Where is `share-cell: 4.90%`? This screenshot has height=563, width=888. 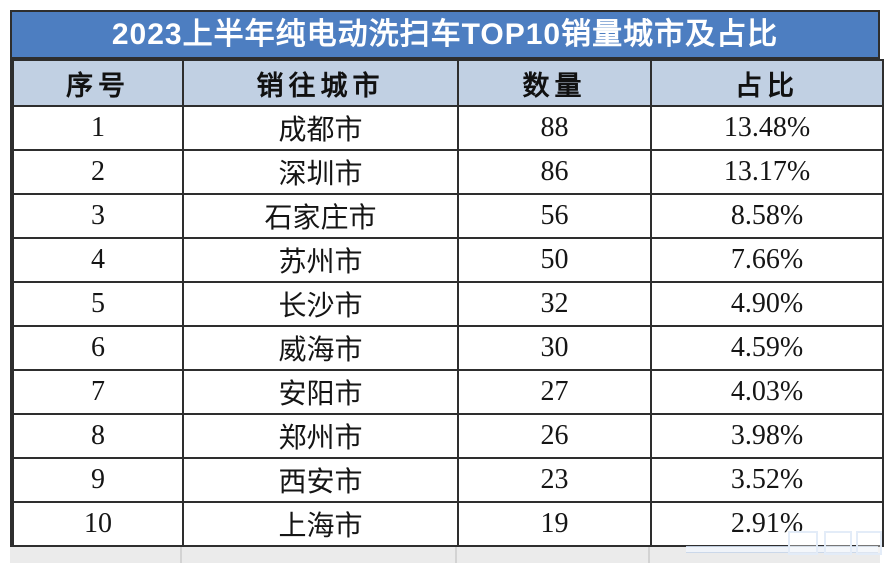
share-cell: 4.90% is located at coordinates (767, 304).